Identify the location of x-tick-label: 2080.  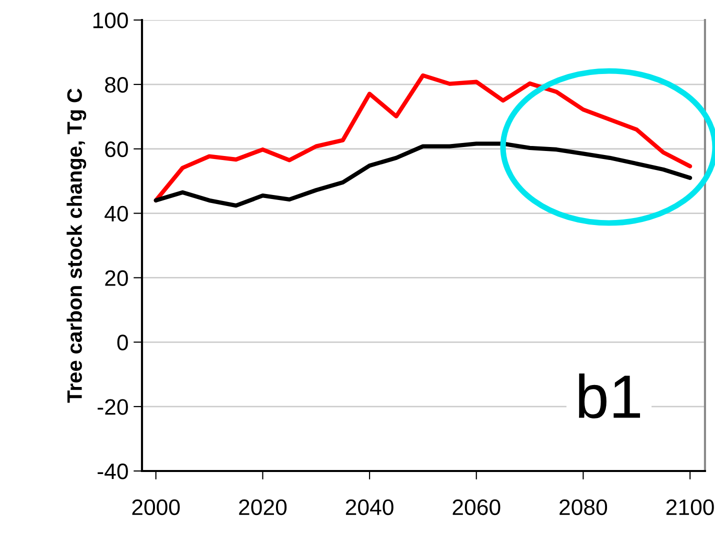
(584, 507).